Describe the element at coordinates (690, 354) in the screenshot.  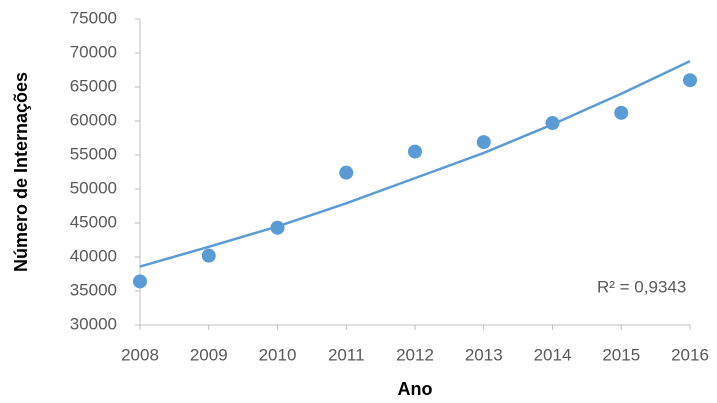
I see `x-tick-label: 2016` at that location.